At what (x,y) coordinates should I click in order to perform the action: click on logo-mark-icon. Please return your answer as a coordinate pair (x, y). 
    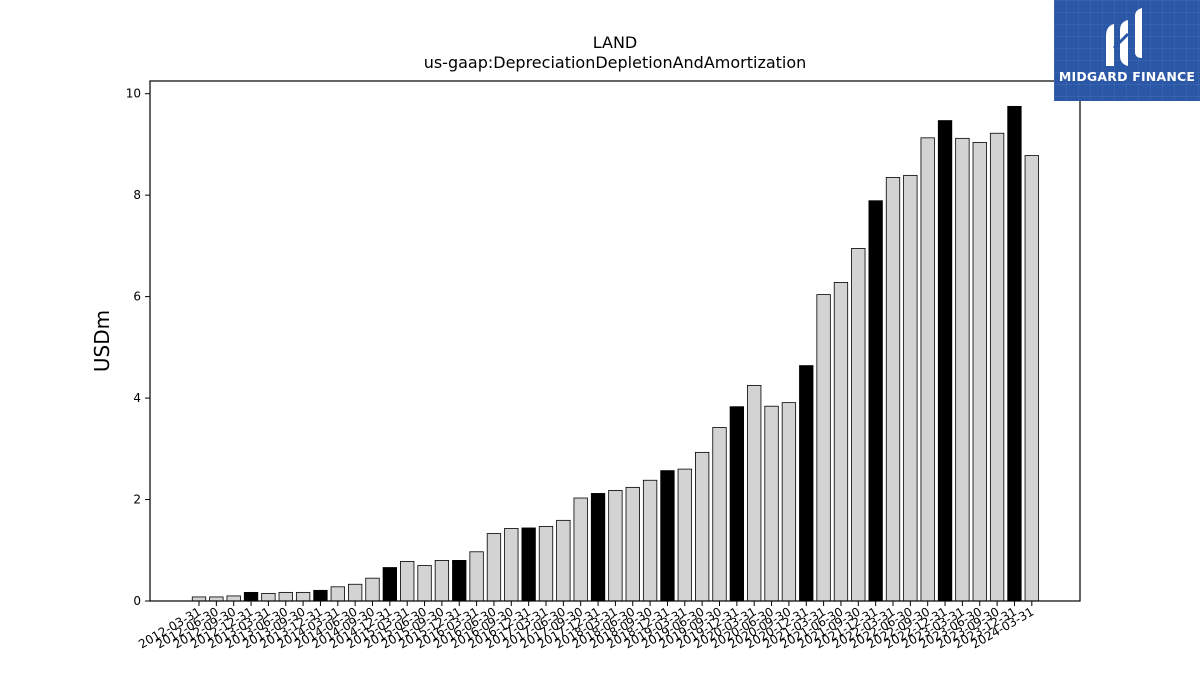
    Looking at the image, I should click on (1124, 37).